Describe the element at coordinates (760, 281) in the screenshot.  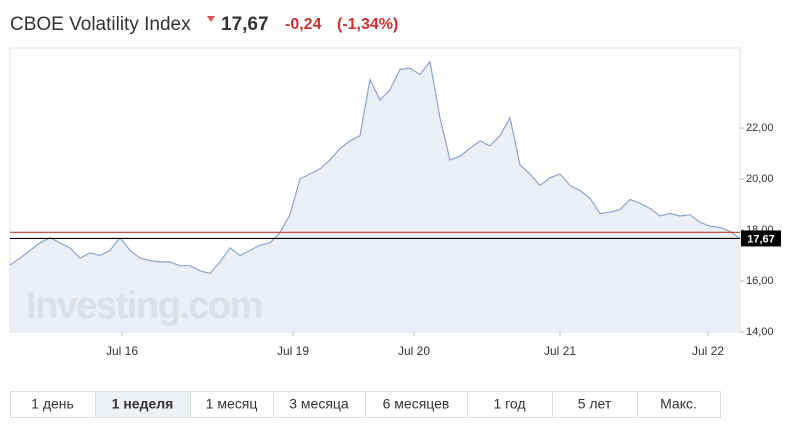
I see `y-tick-label: 16,00` at that location.